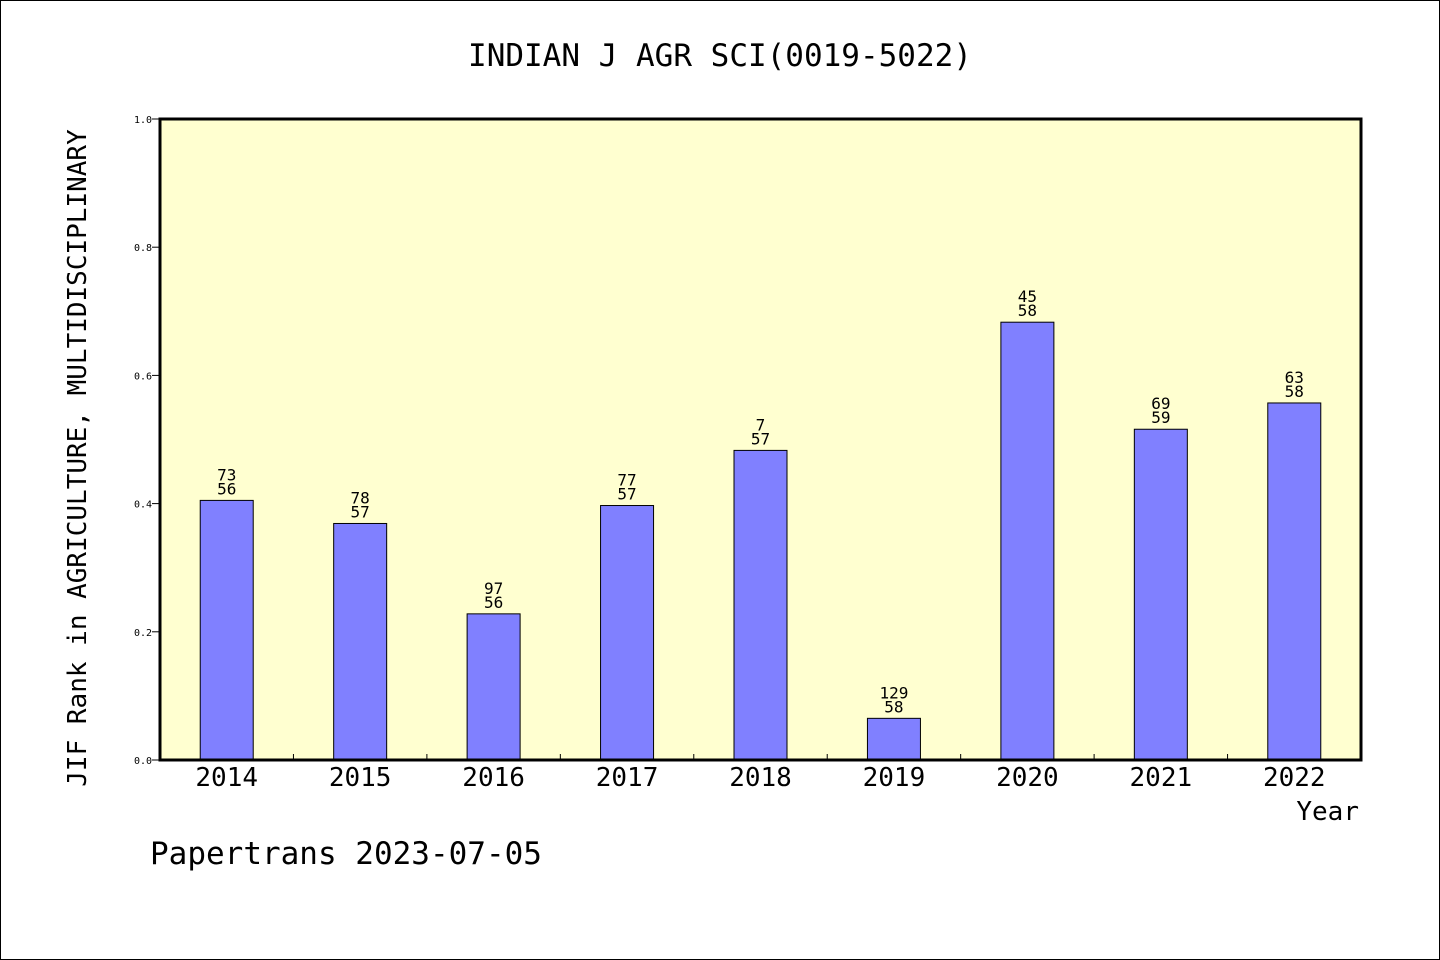 The height and width of the screenshot is (960, 1440). I want to click on total-label-2017: 57, so click(626, 494).